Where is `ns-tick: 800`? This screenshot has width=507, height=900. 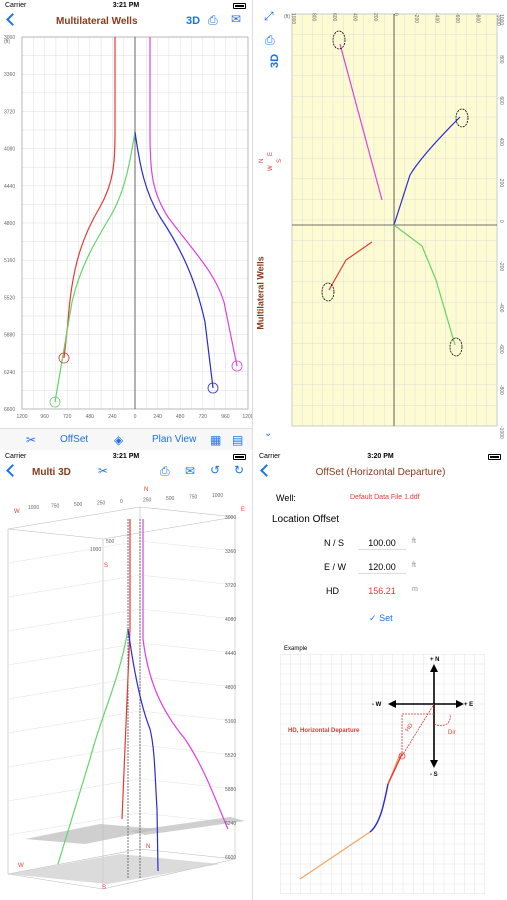
ns-tick: 800 is located at coordinates (501, 59).